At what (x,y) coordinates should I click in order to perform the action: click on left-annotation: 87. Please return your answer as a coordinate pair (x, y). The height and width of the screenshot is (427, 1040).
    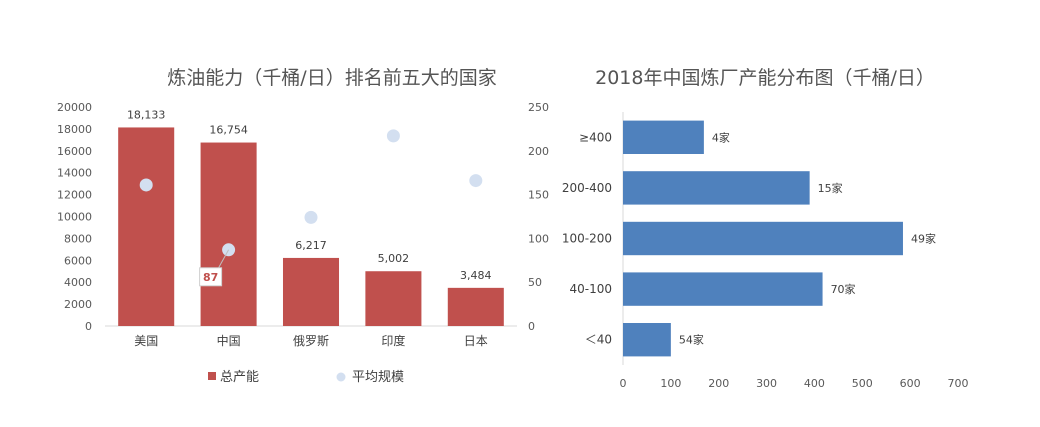
    Looking at the image, I should click on (214, 268).